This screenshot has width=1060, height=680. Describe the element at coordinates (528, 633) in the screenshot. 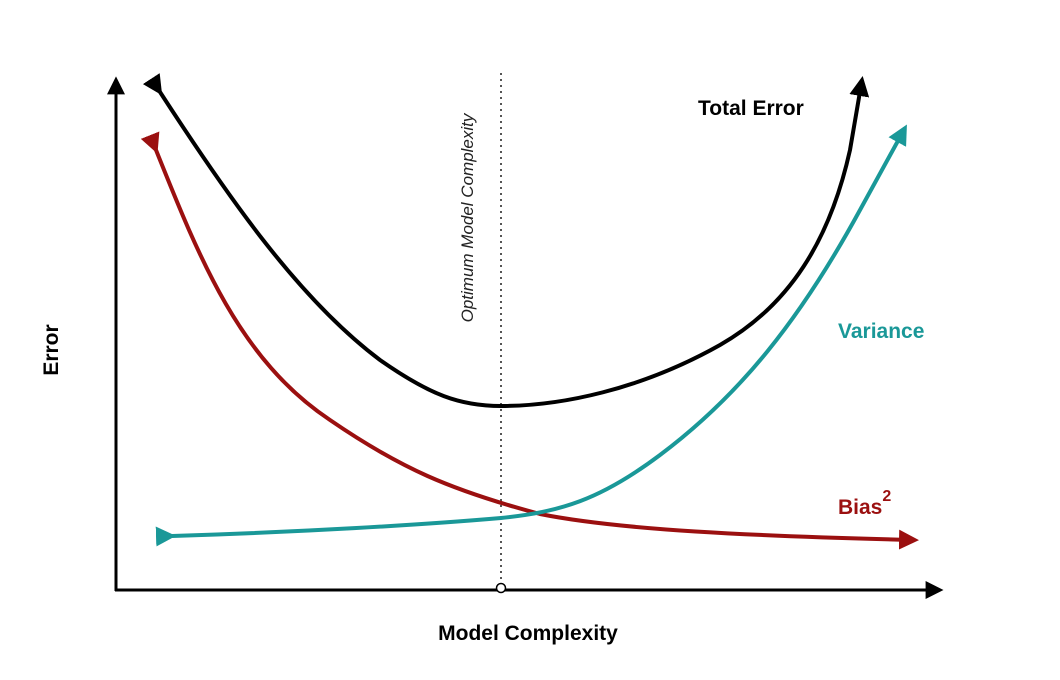

I see `x-axis-label: Model Complexity` at that location.